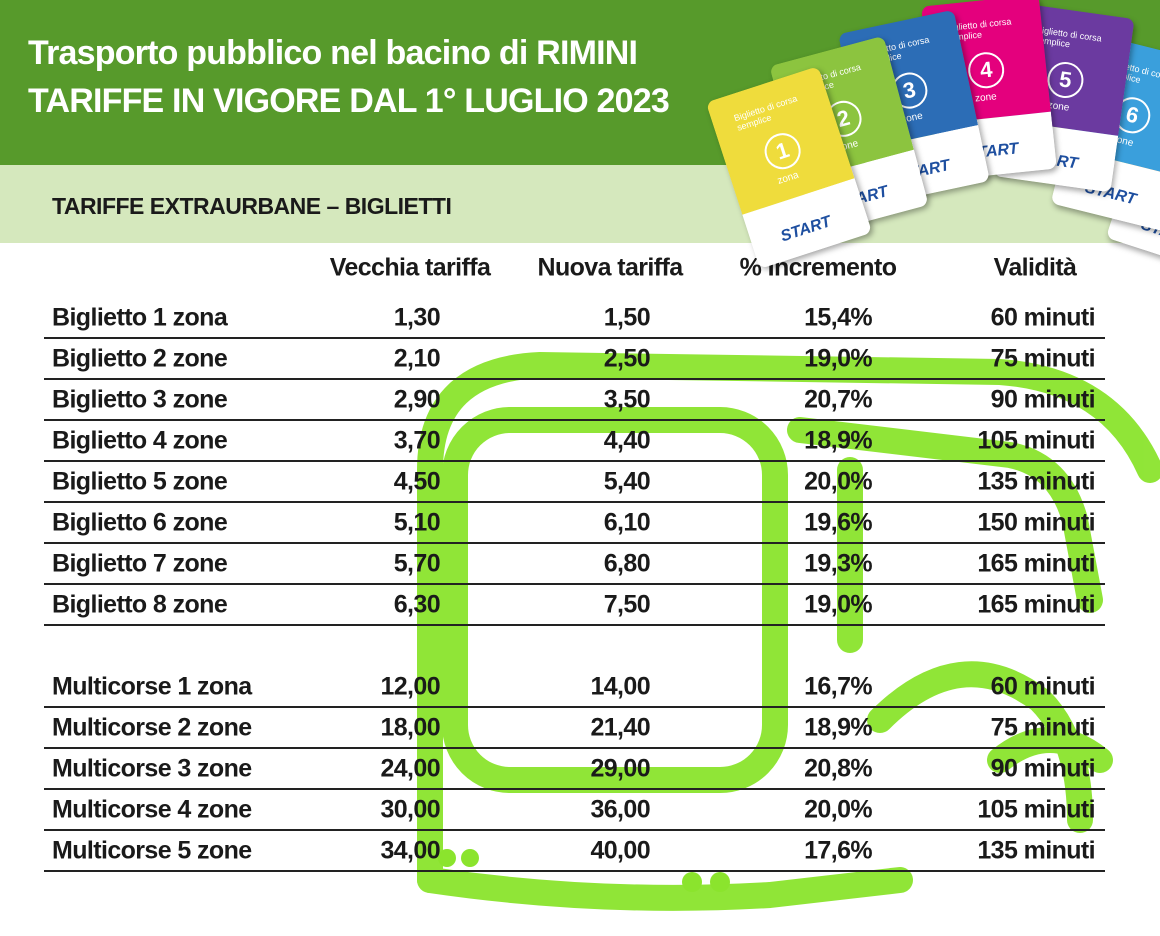  What do you see at coordinates (417, 563) in the screenshot?
I see `cell: 5,70` at bounding box center [417, 563].